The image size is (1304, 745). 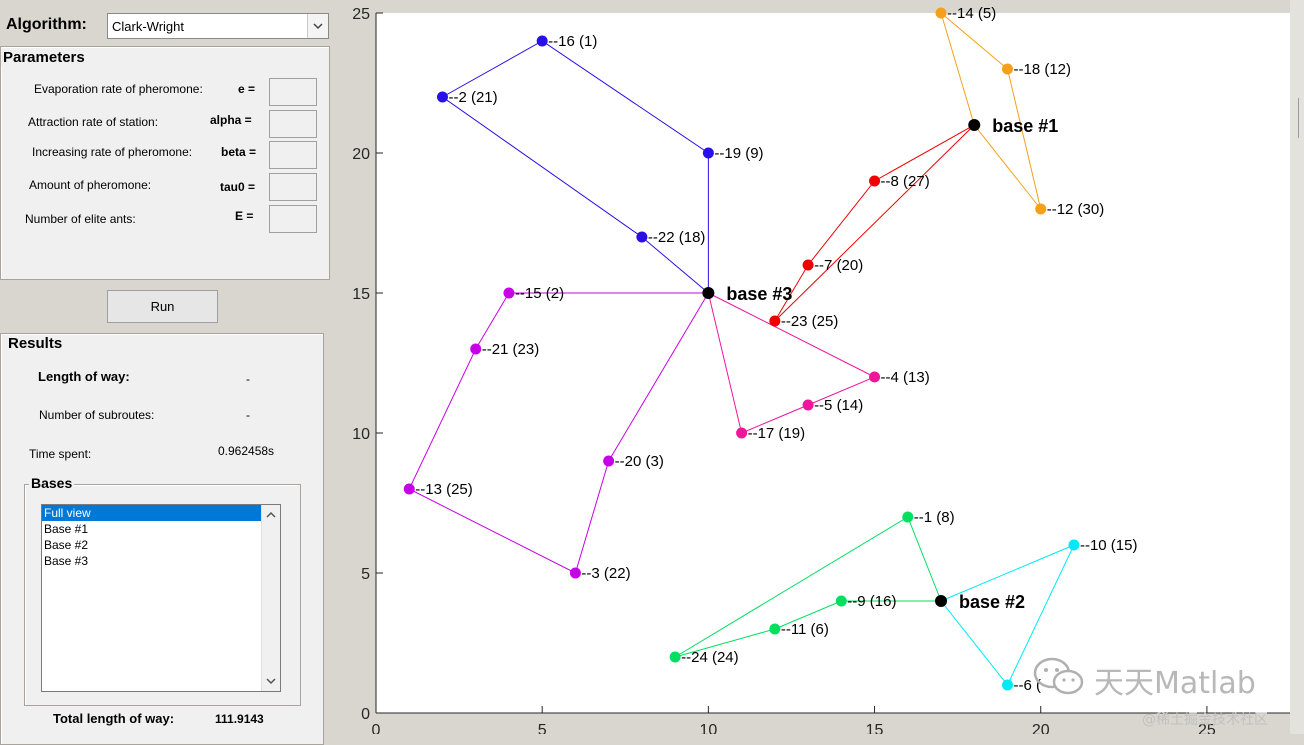 What do you see at coordinates (293, 92) in the screenshot?
I see `param-input-e` at bounding box center [293, 92].